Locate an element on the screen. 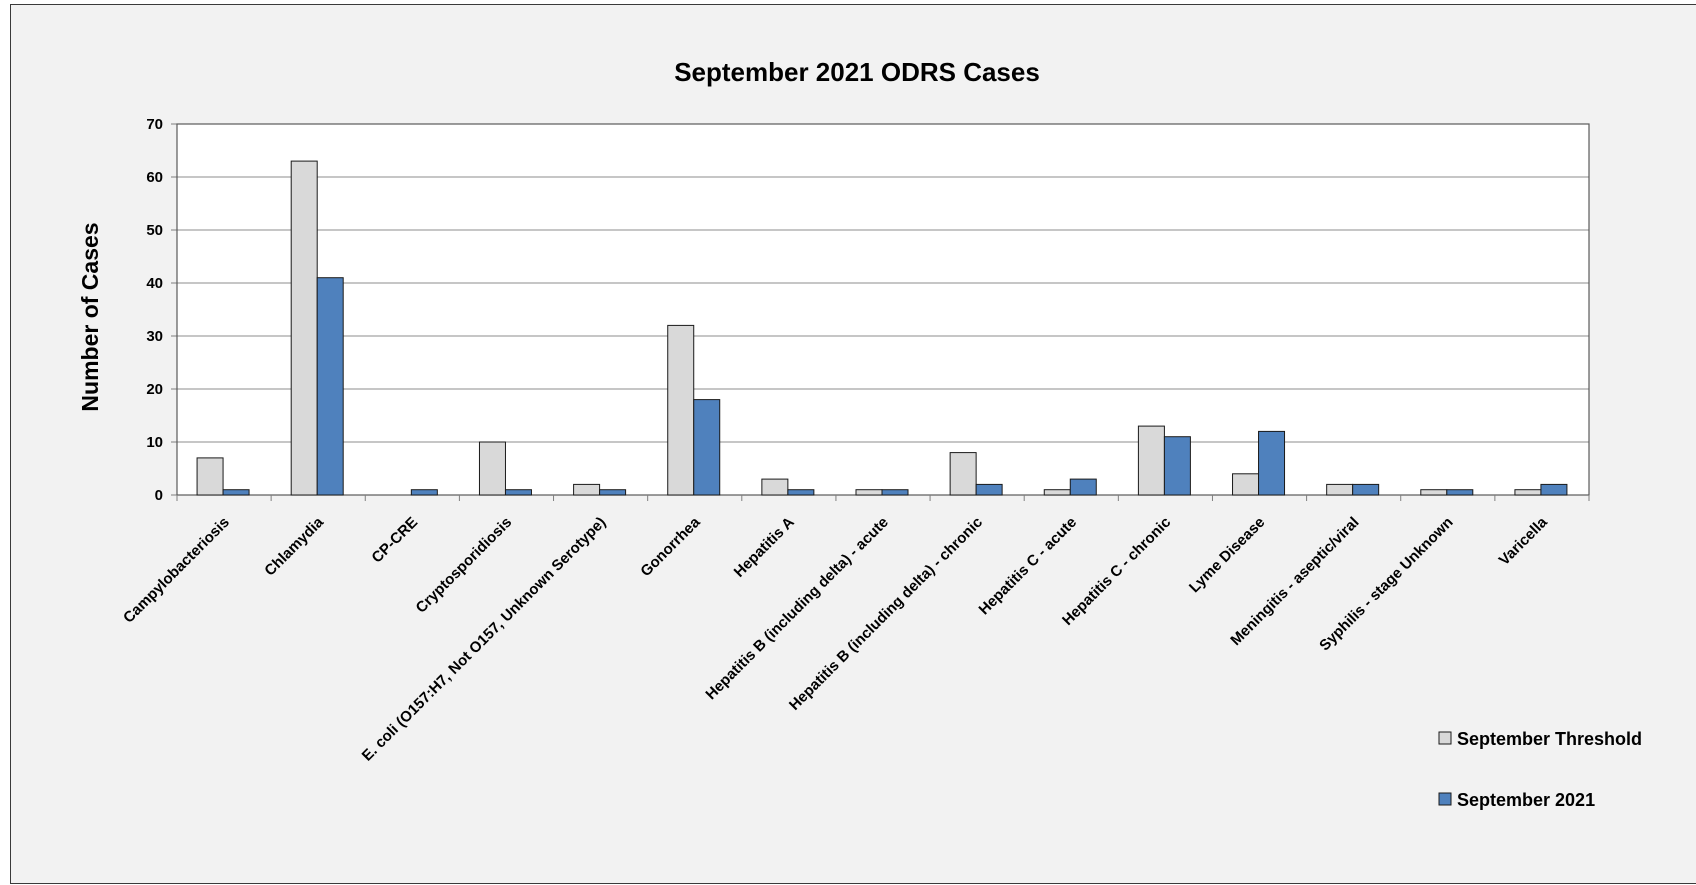  y-tick-label: 10 is located at coordinates (154, 442).